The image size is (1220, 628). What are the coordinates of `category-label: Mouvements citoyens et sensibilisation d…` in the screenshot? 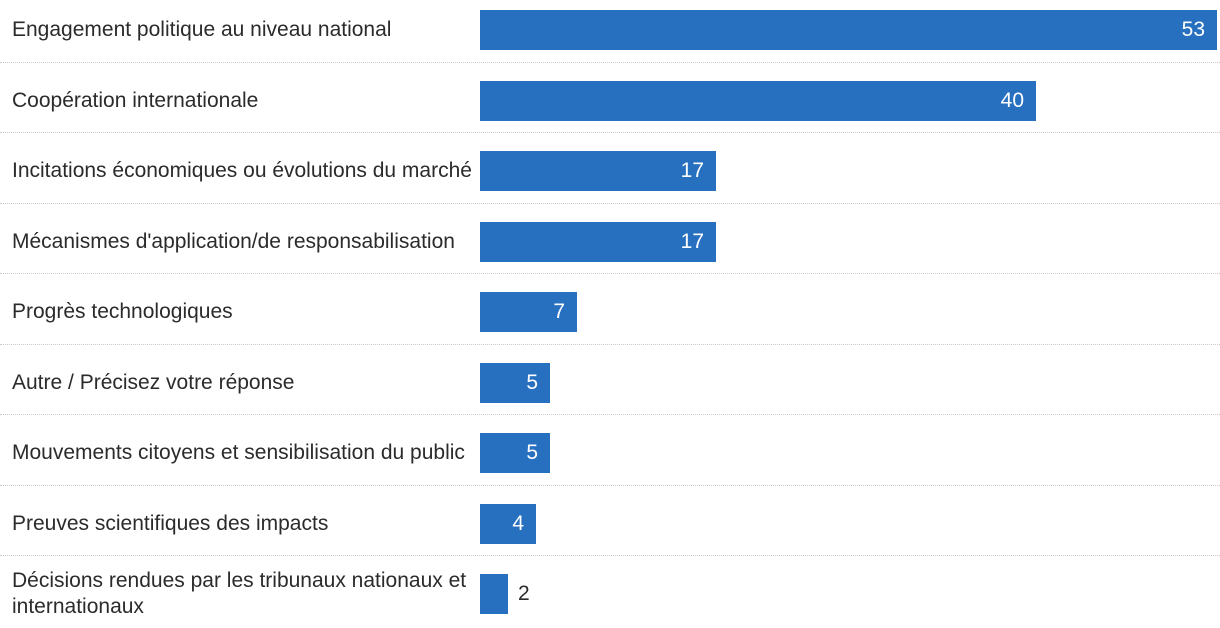 It's located at (238, 452).